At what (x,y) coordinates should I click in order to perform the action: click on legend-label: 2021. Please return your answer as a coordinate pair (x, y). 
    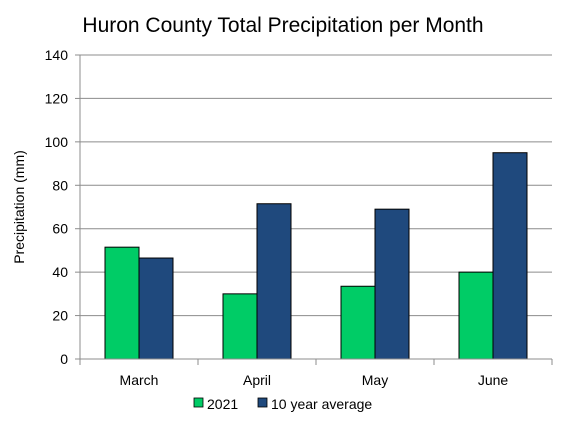
    Looking at the image, I should click on (222, 404).